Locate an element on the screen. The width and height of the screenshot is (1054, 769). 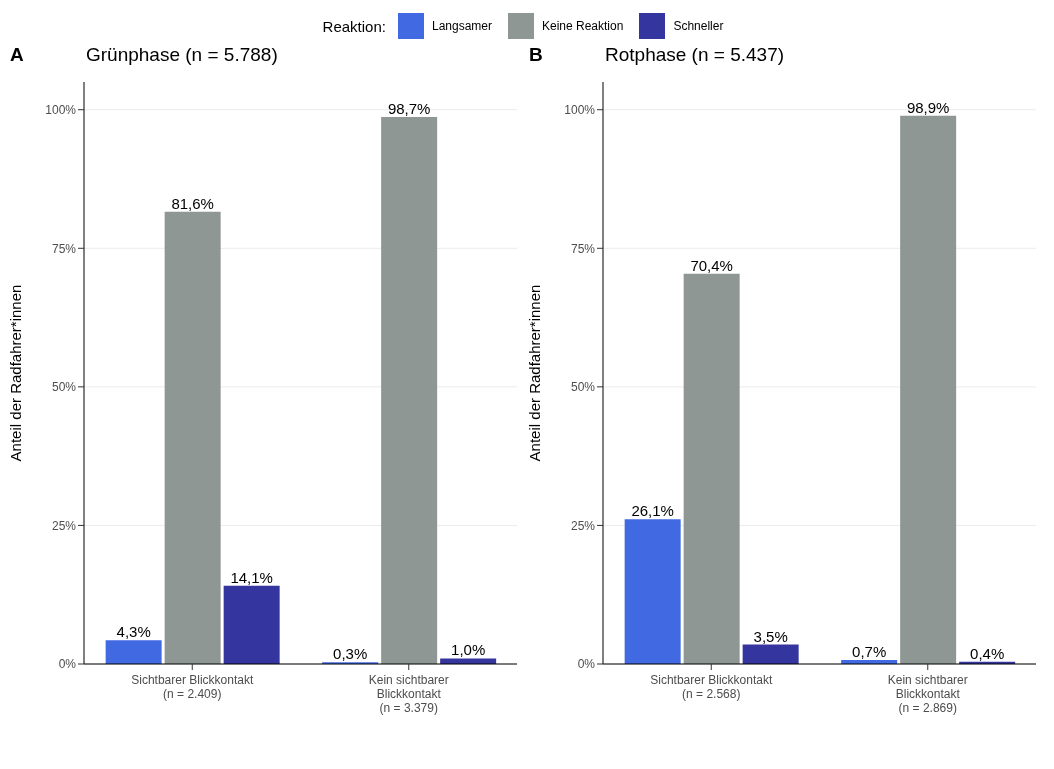
legend-label: Langsamer is located at coordinates (461, 26).